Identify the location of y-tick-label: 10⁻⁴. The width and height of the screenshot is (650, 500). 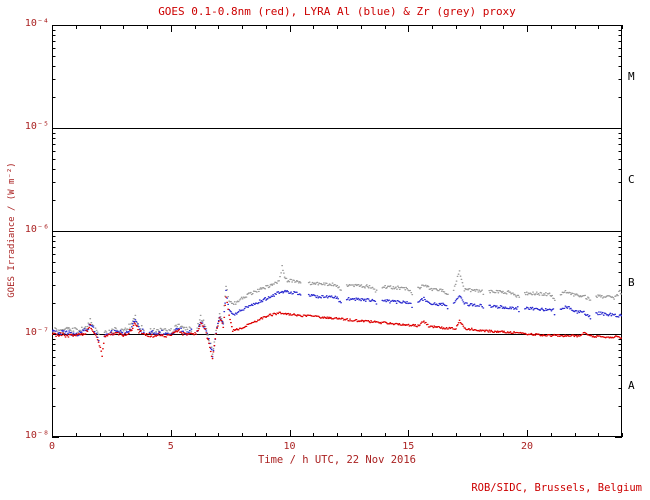
(36, 23).